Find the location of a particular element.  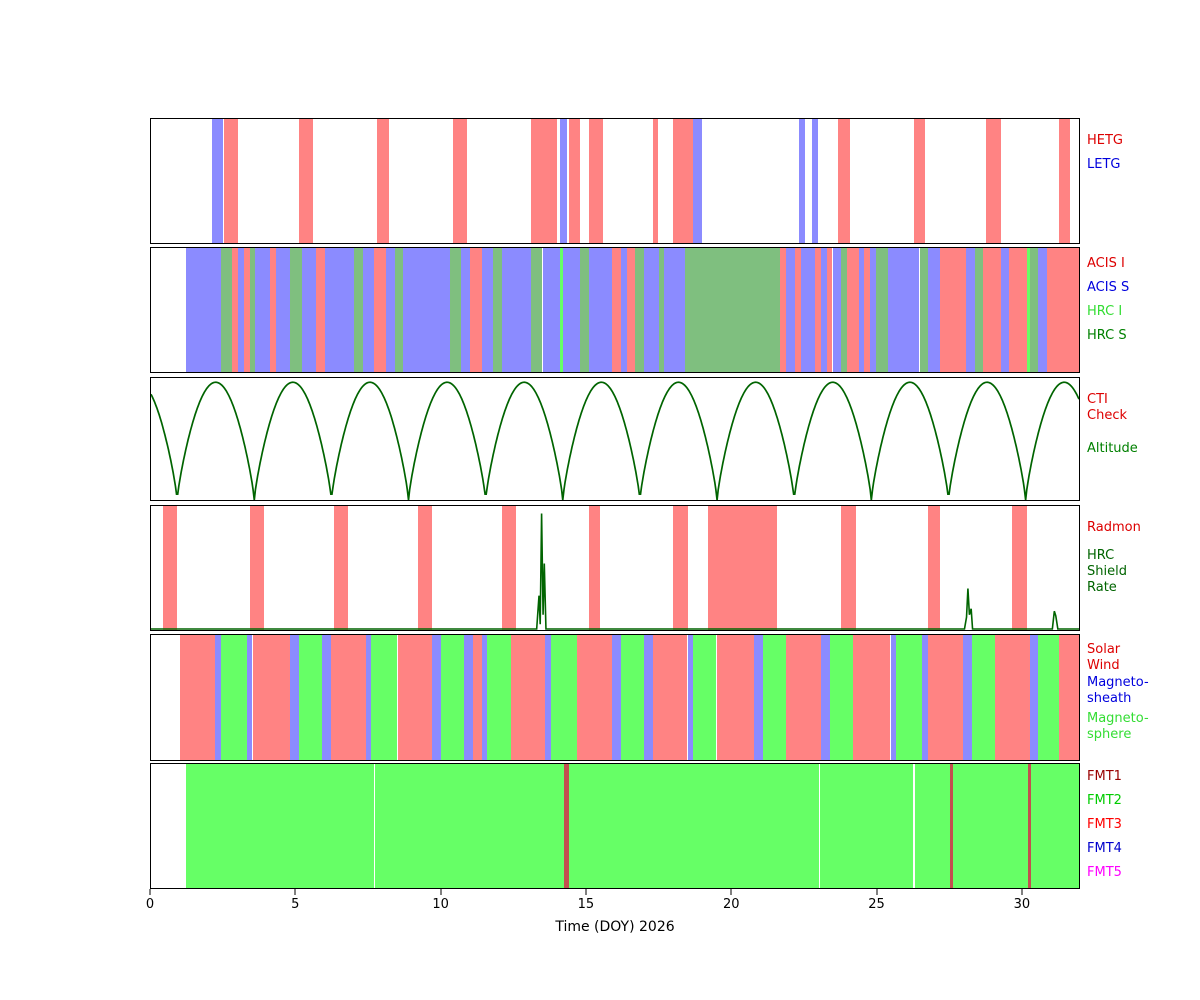

legend-label-acis-s: ACIS S is located at coordinates (1108, 287).